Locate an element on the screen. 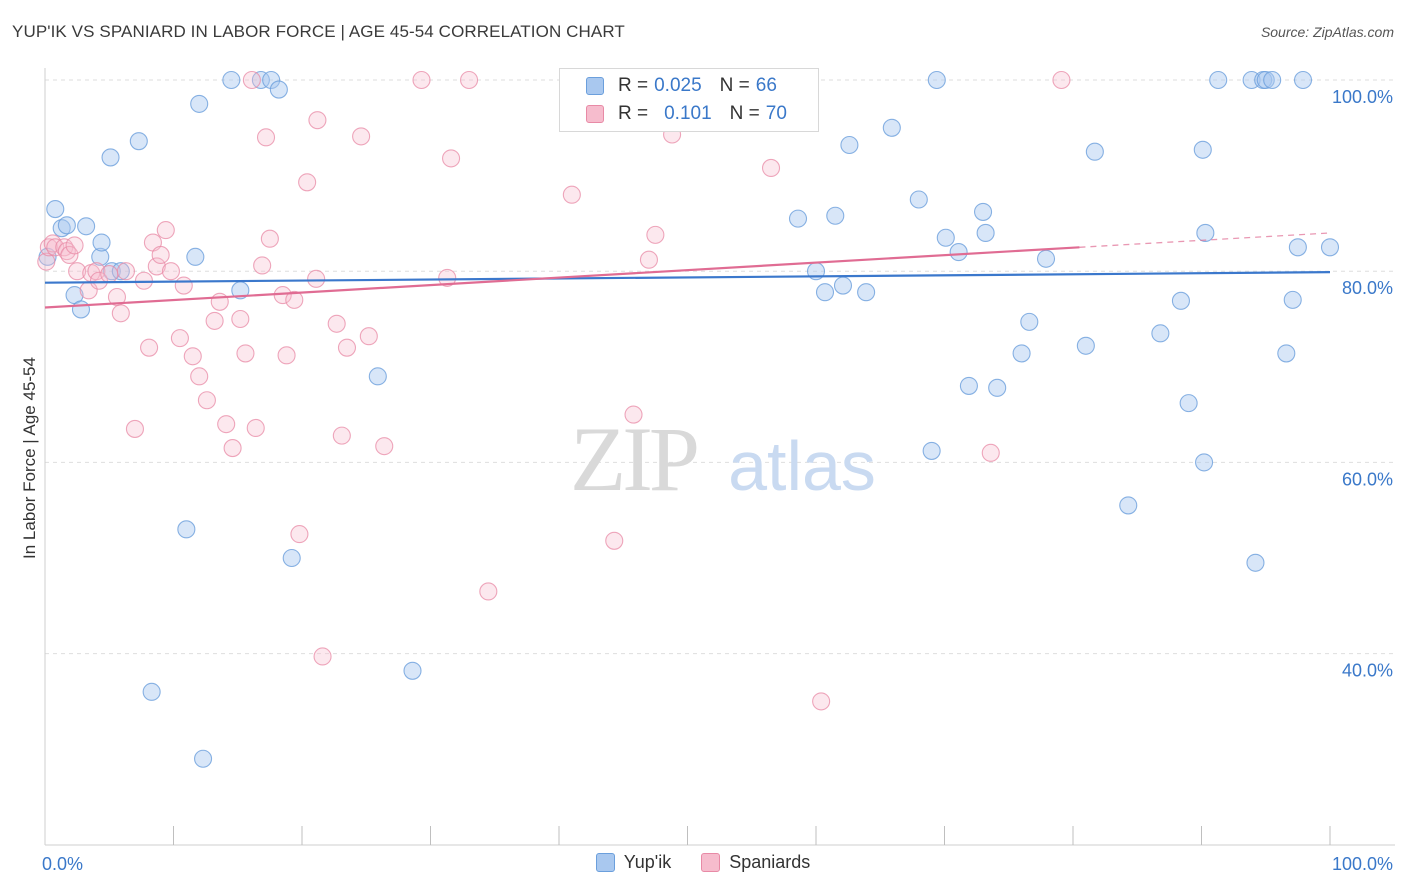  legend-n-value: 66 is located at coordinates (766, 85).